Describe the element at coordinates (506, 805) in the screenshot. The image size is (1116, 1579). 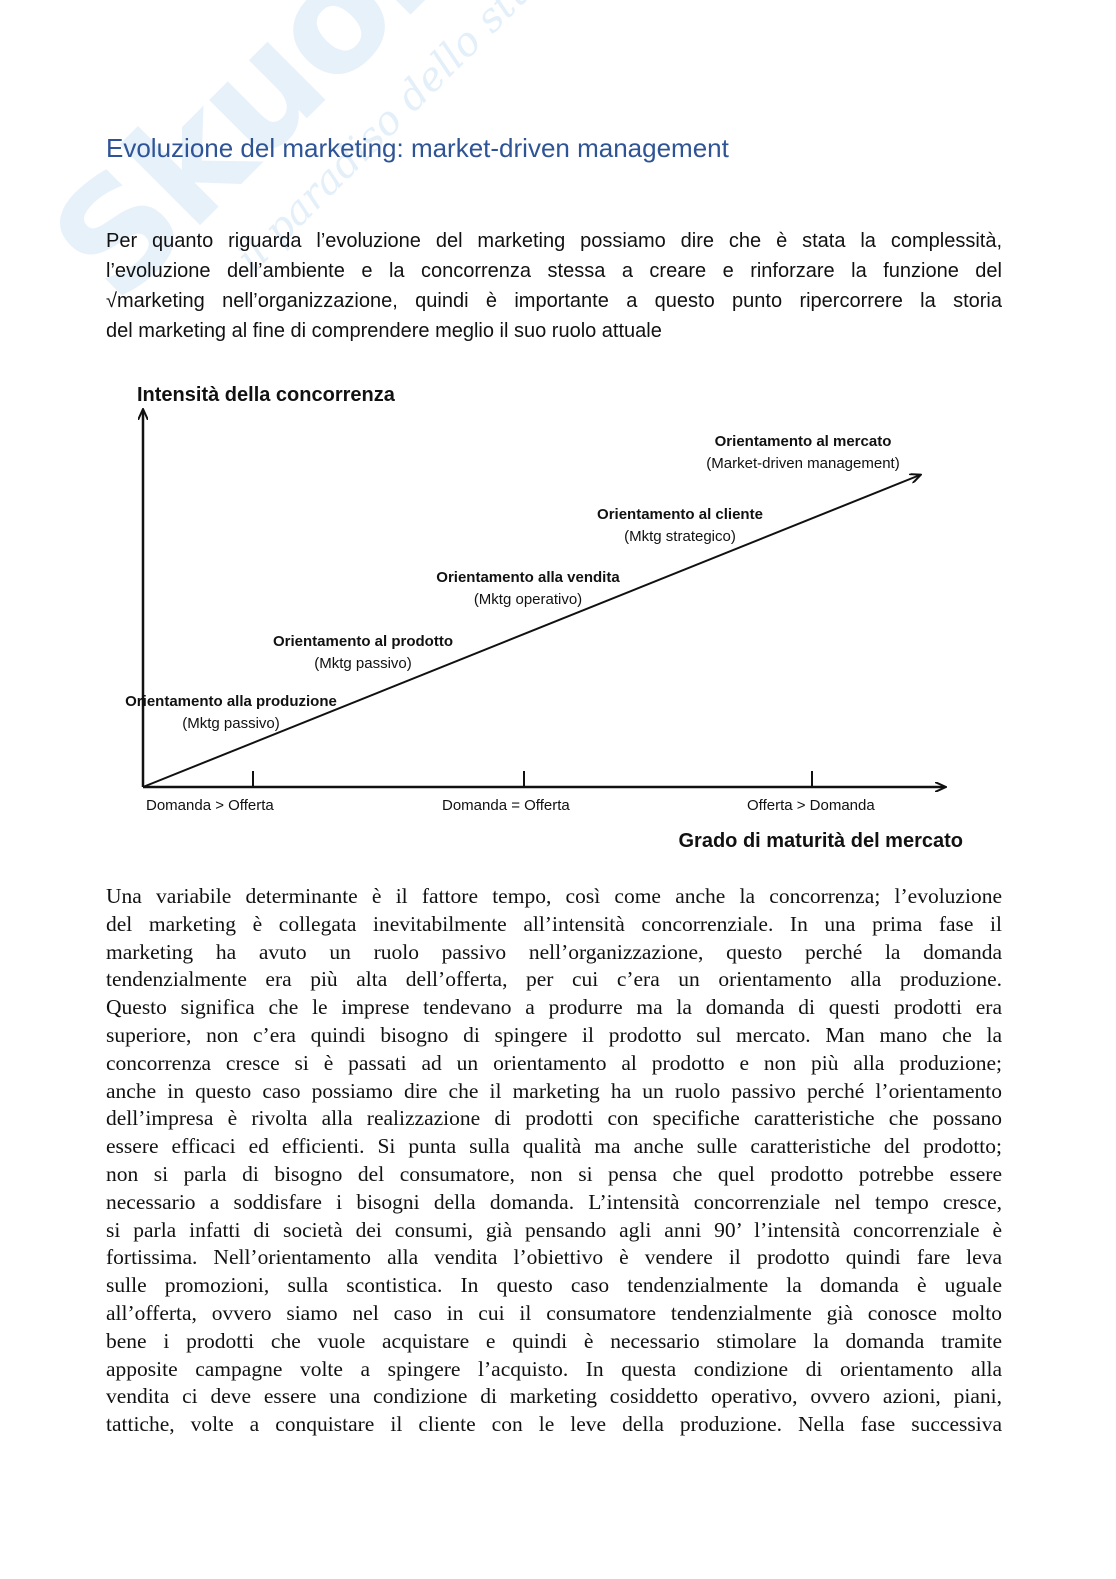
I see `x-tick-label: Domanda = Offerta` at that location.